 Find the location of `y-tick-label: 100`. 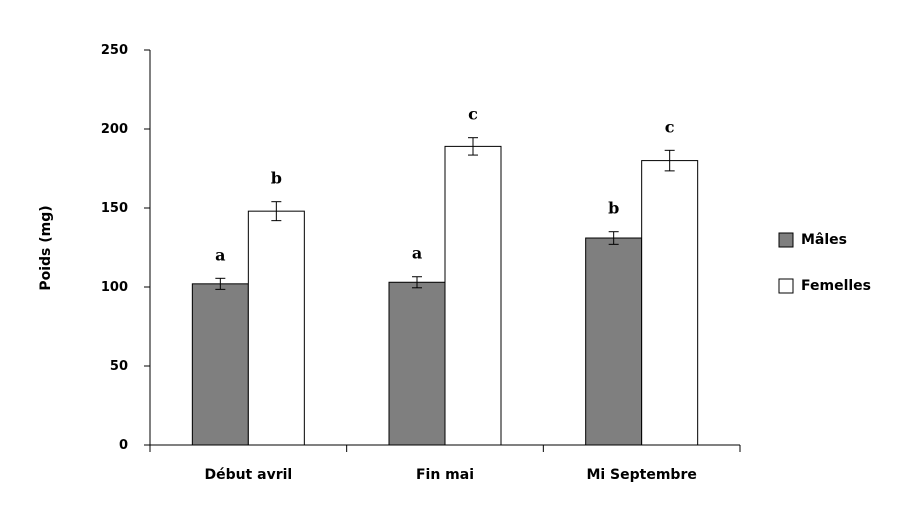

y-tick-label: 100 is located at coordinates (114, 287).